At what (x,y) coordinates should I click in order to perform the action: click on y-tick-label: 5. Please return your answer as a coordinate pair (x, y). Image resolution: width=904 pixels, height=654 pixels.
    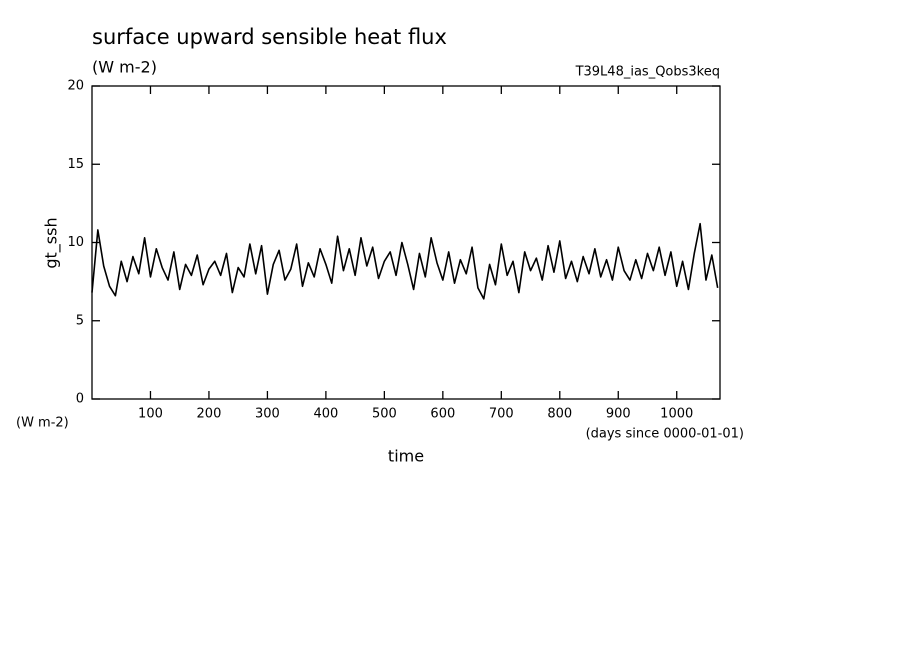
    Looking at the image, I should click on (80, 320).